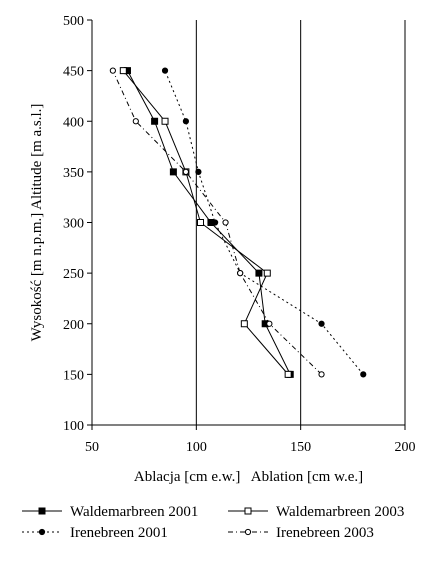 The width and height of the screenshot is (442, 572). Describe the element at coordinates (73, 426) in the screenshot. I see `y-tick-label-100: 100` at that location.